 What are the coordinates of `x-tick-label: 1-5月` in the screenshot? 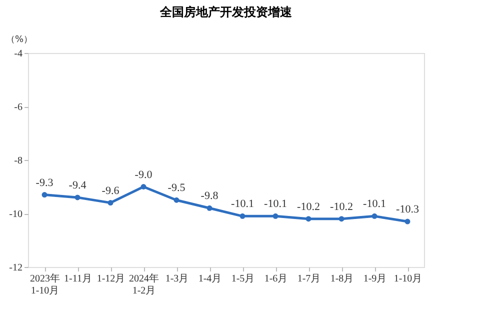 It's located at (243, 279).